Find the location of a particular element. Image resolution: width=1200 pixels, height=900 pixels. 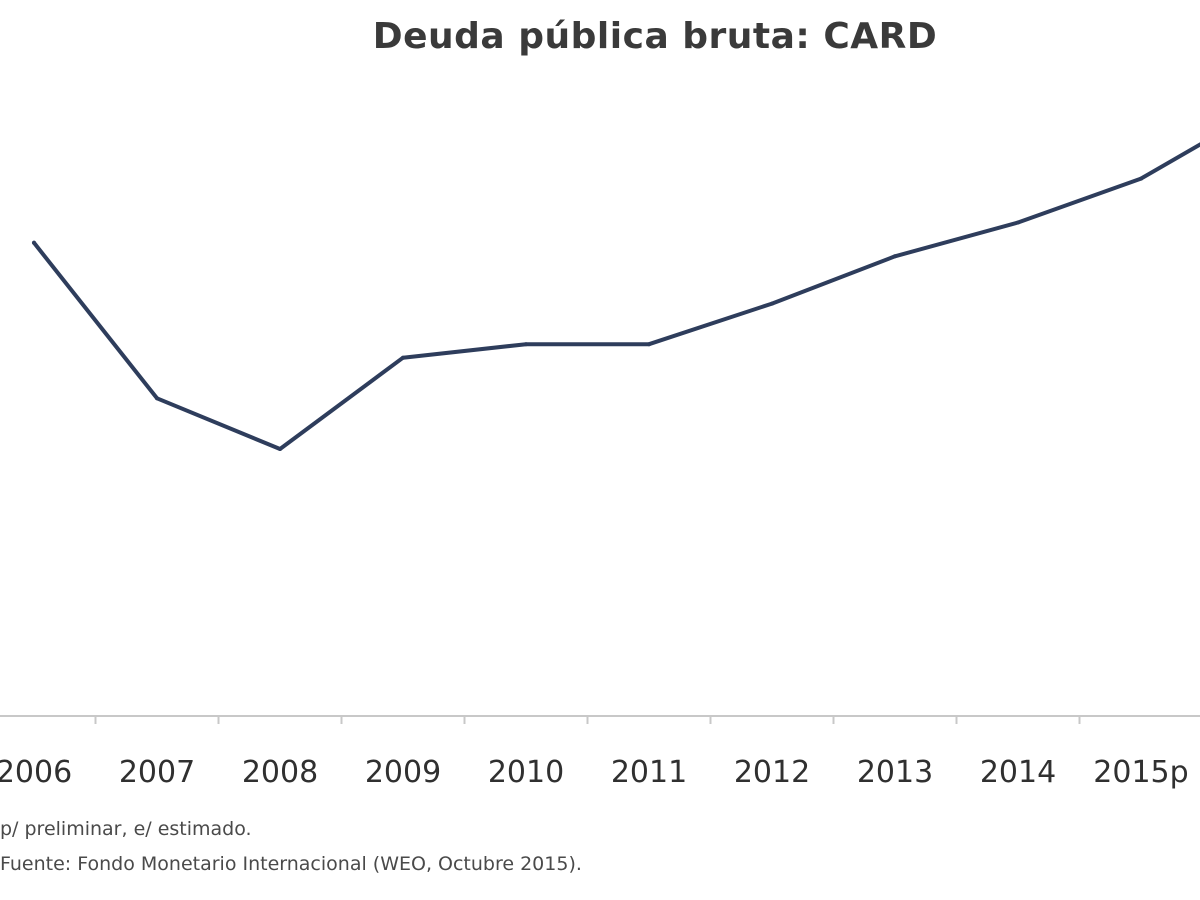

x-tick-label-2008: 2008 is located at coordinates (280, 772).